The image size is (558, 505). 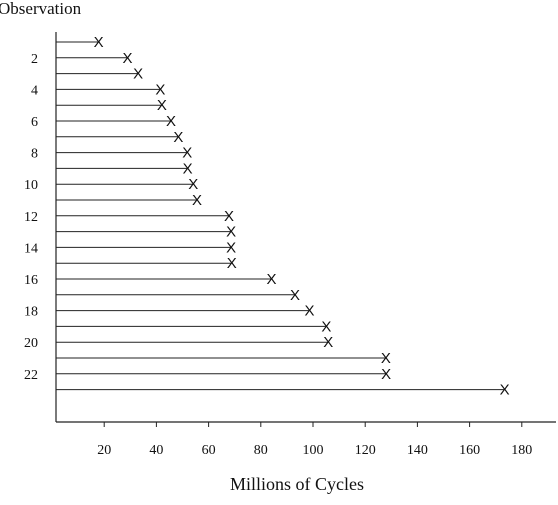 What do you see at coordinates (417, 450) in the screenshot?
I see `x-tick-label: 140` at bounding box center [417, 450].